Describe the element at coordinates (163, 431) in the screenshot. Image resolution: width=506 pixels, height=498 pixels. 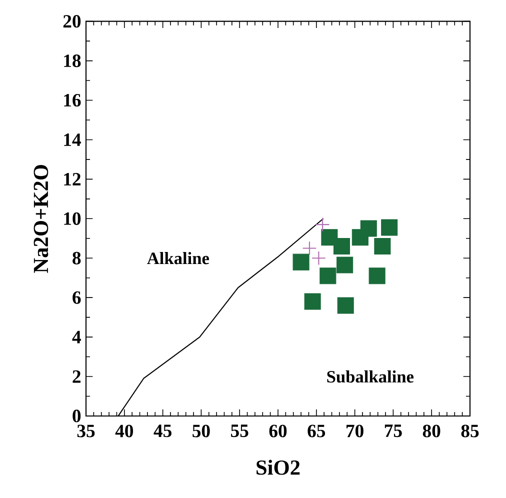
I see `x-tick-label: 45` at that location.